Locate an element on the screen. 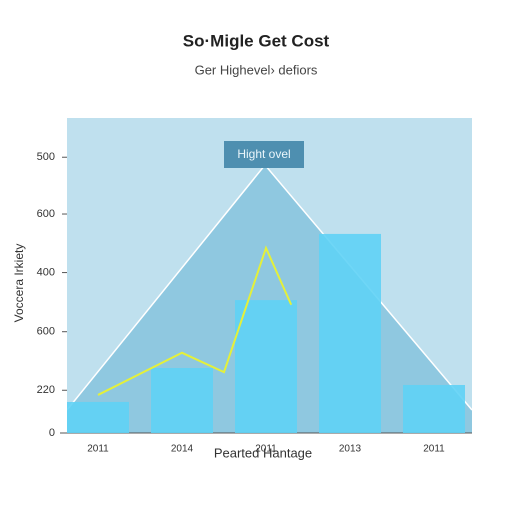  y-tick-label: 0 is located at coordinates (52, 433).